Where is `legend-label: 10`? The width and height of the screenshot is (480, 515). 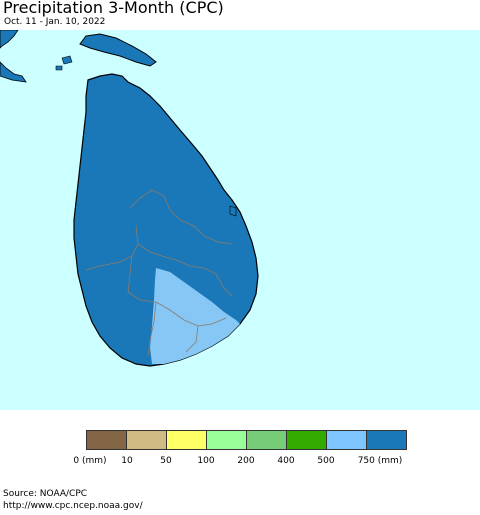
legend-label: 10 is located at coordinates (127, 461).